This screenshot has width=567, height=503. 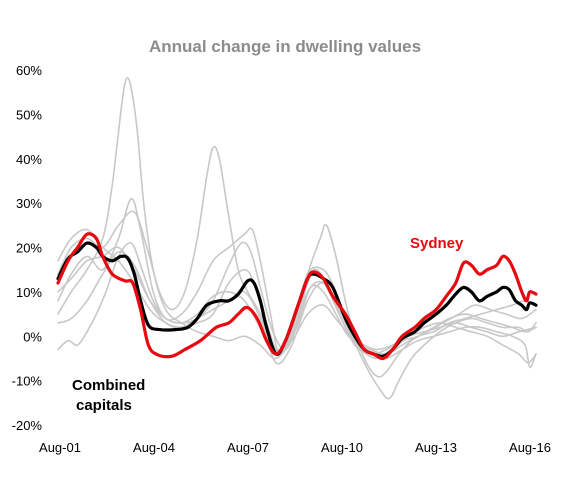 I want to click on x-tick-label: Aug-07, so click(x=248, y=447).